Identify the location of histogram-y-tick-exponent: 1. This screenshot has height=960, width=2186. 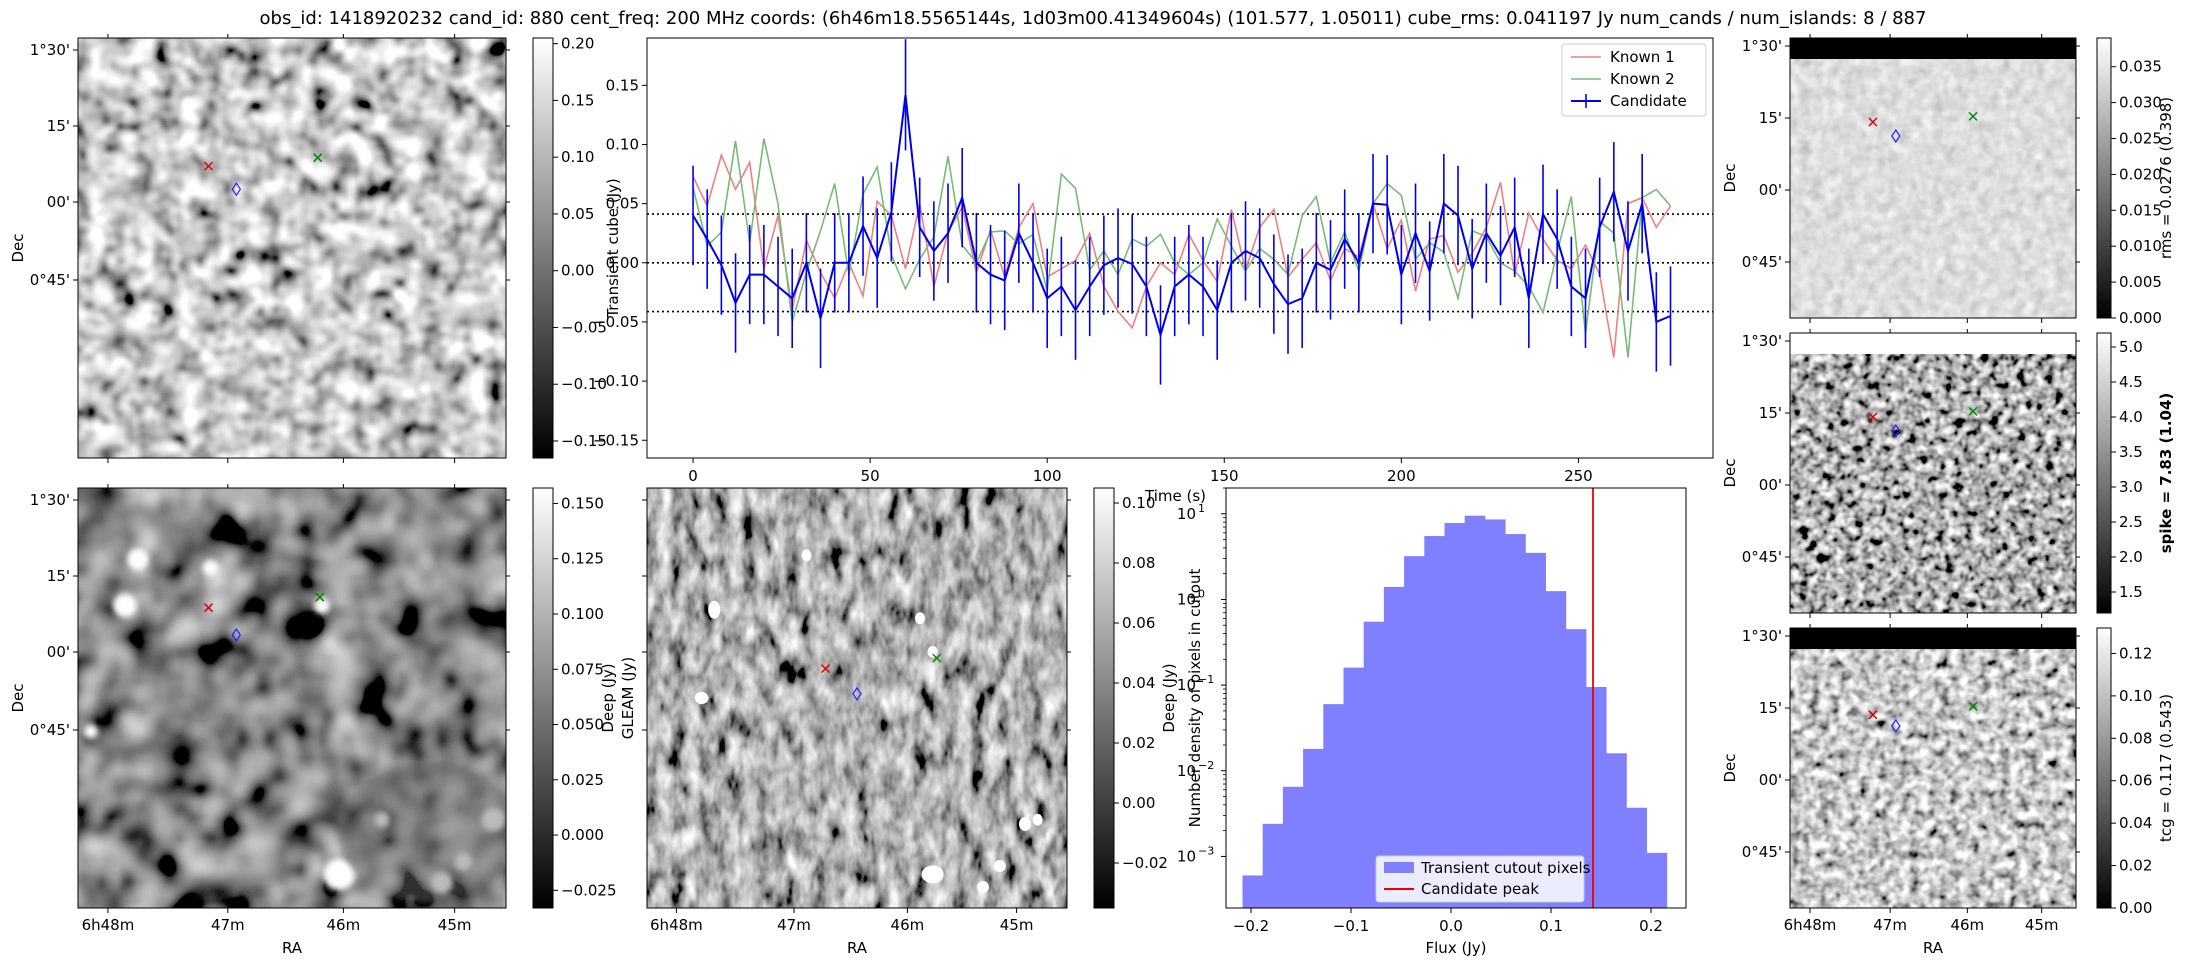
(1201, 508).